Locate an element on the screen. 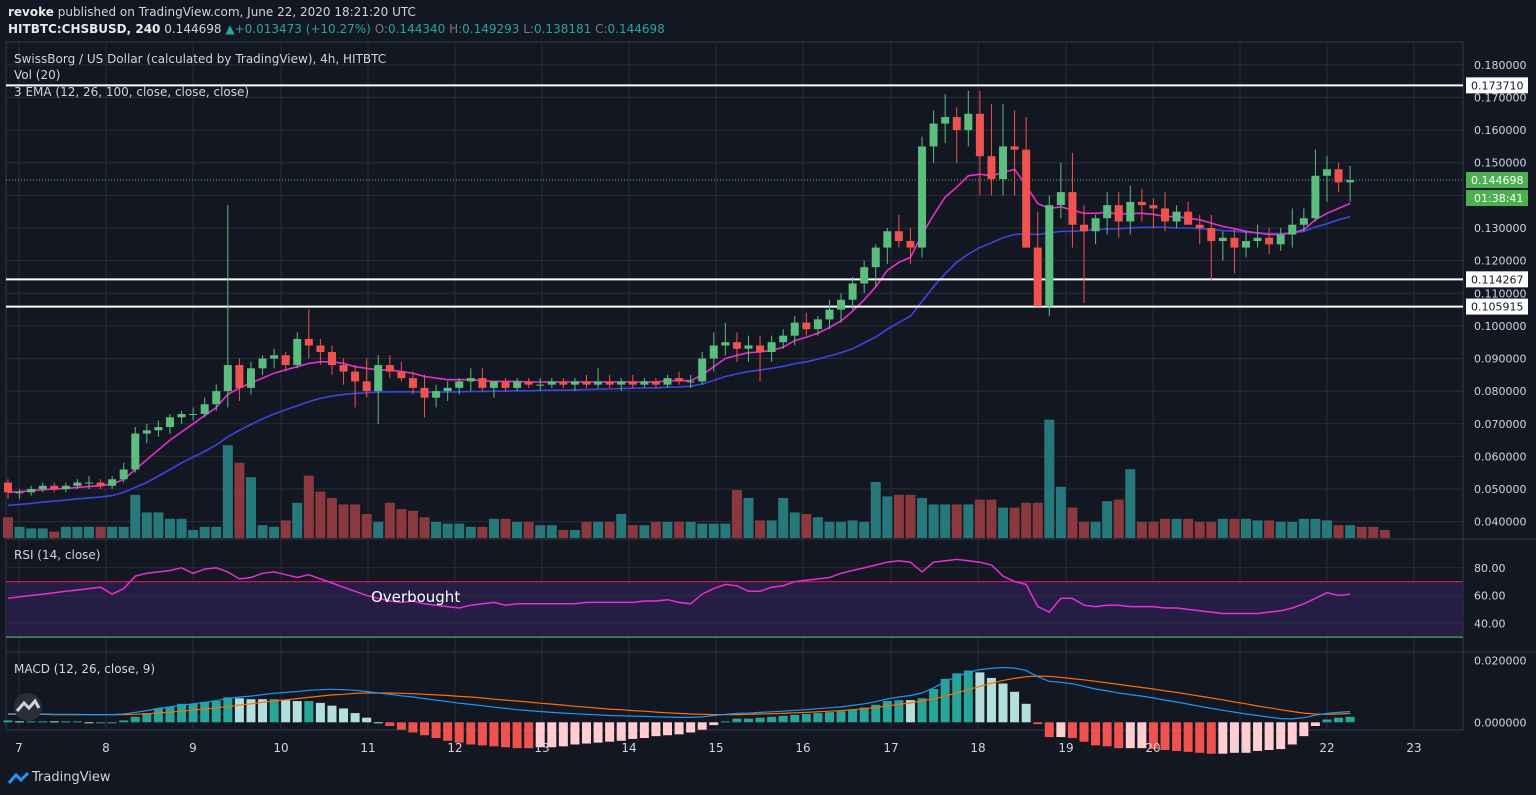 The width and height of the screenshot is (1536, 795). logo-badge is located at coordinates (28, 707).